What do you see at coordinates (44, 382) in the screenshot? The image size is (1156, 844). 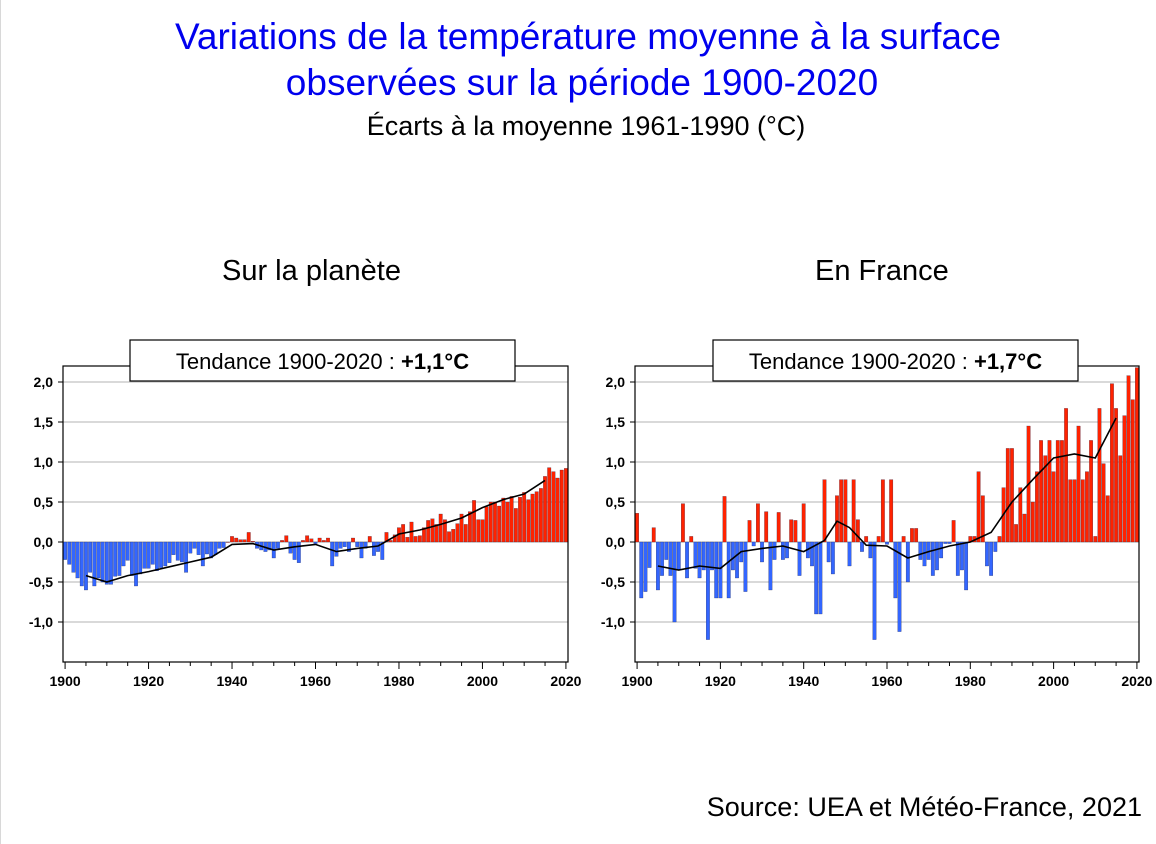 I see `y-tick-label: 2,0` at bounding box center [44, 382].